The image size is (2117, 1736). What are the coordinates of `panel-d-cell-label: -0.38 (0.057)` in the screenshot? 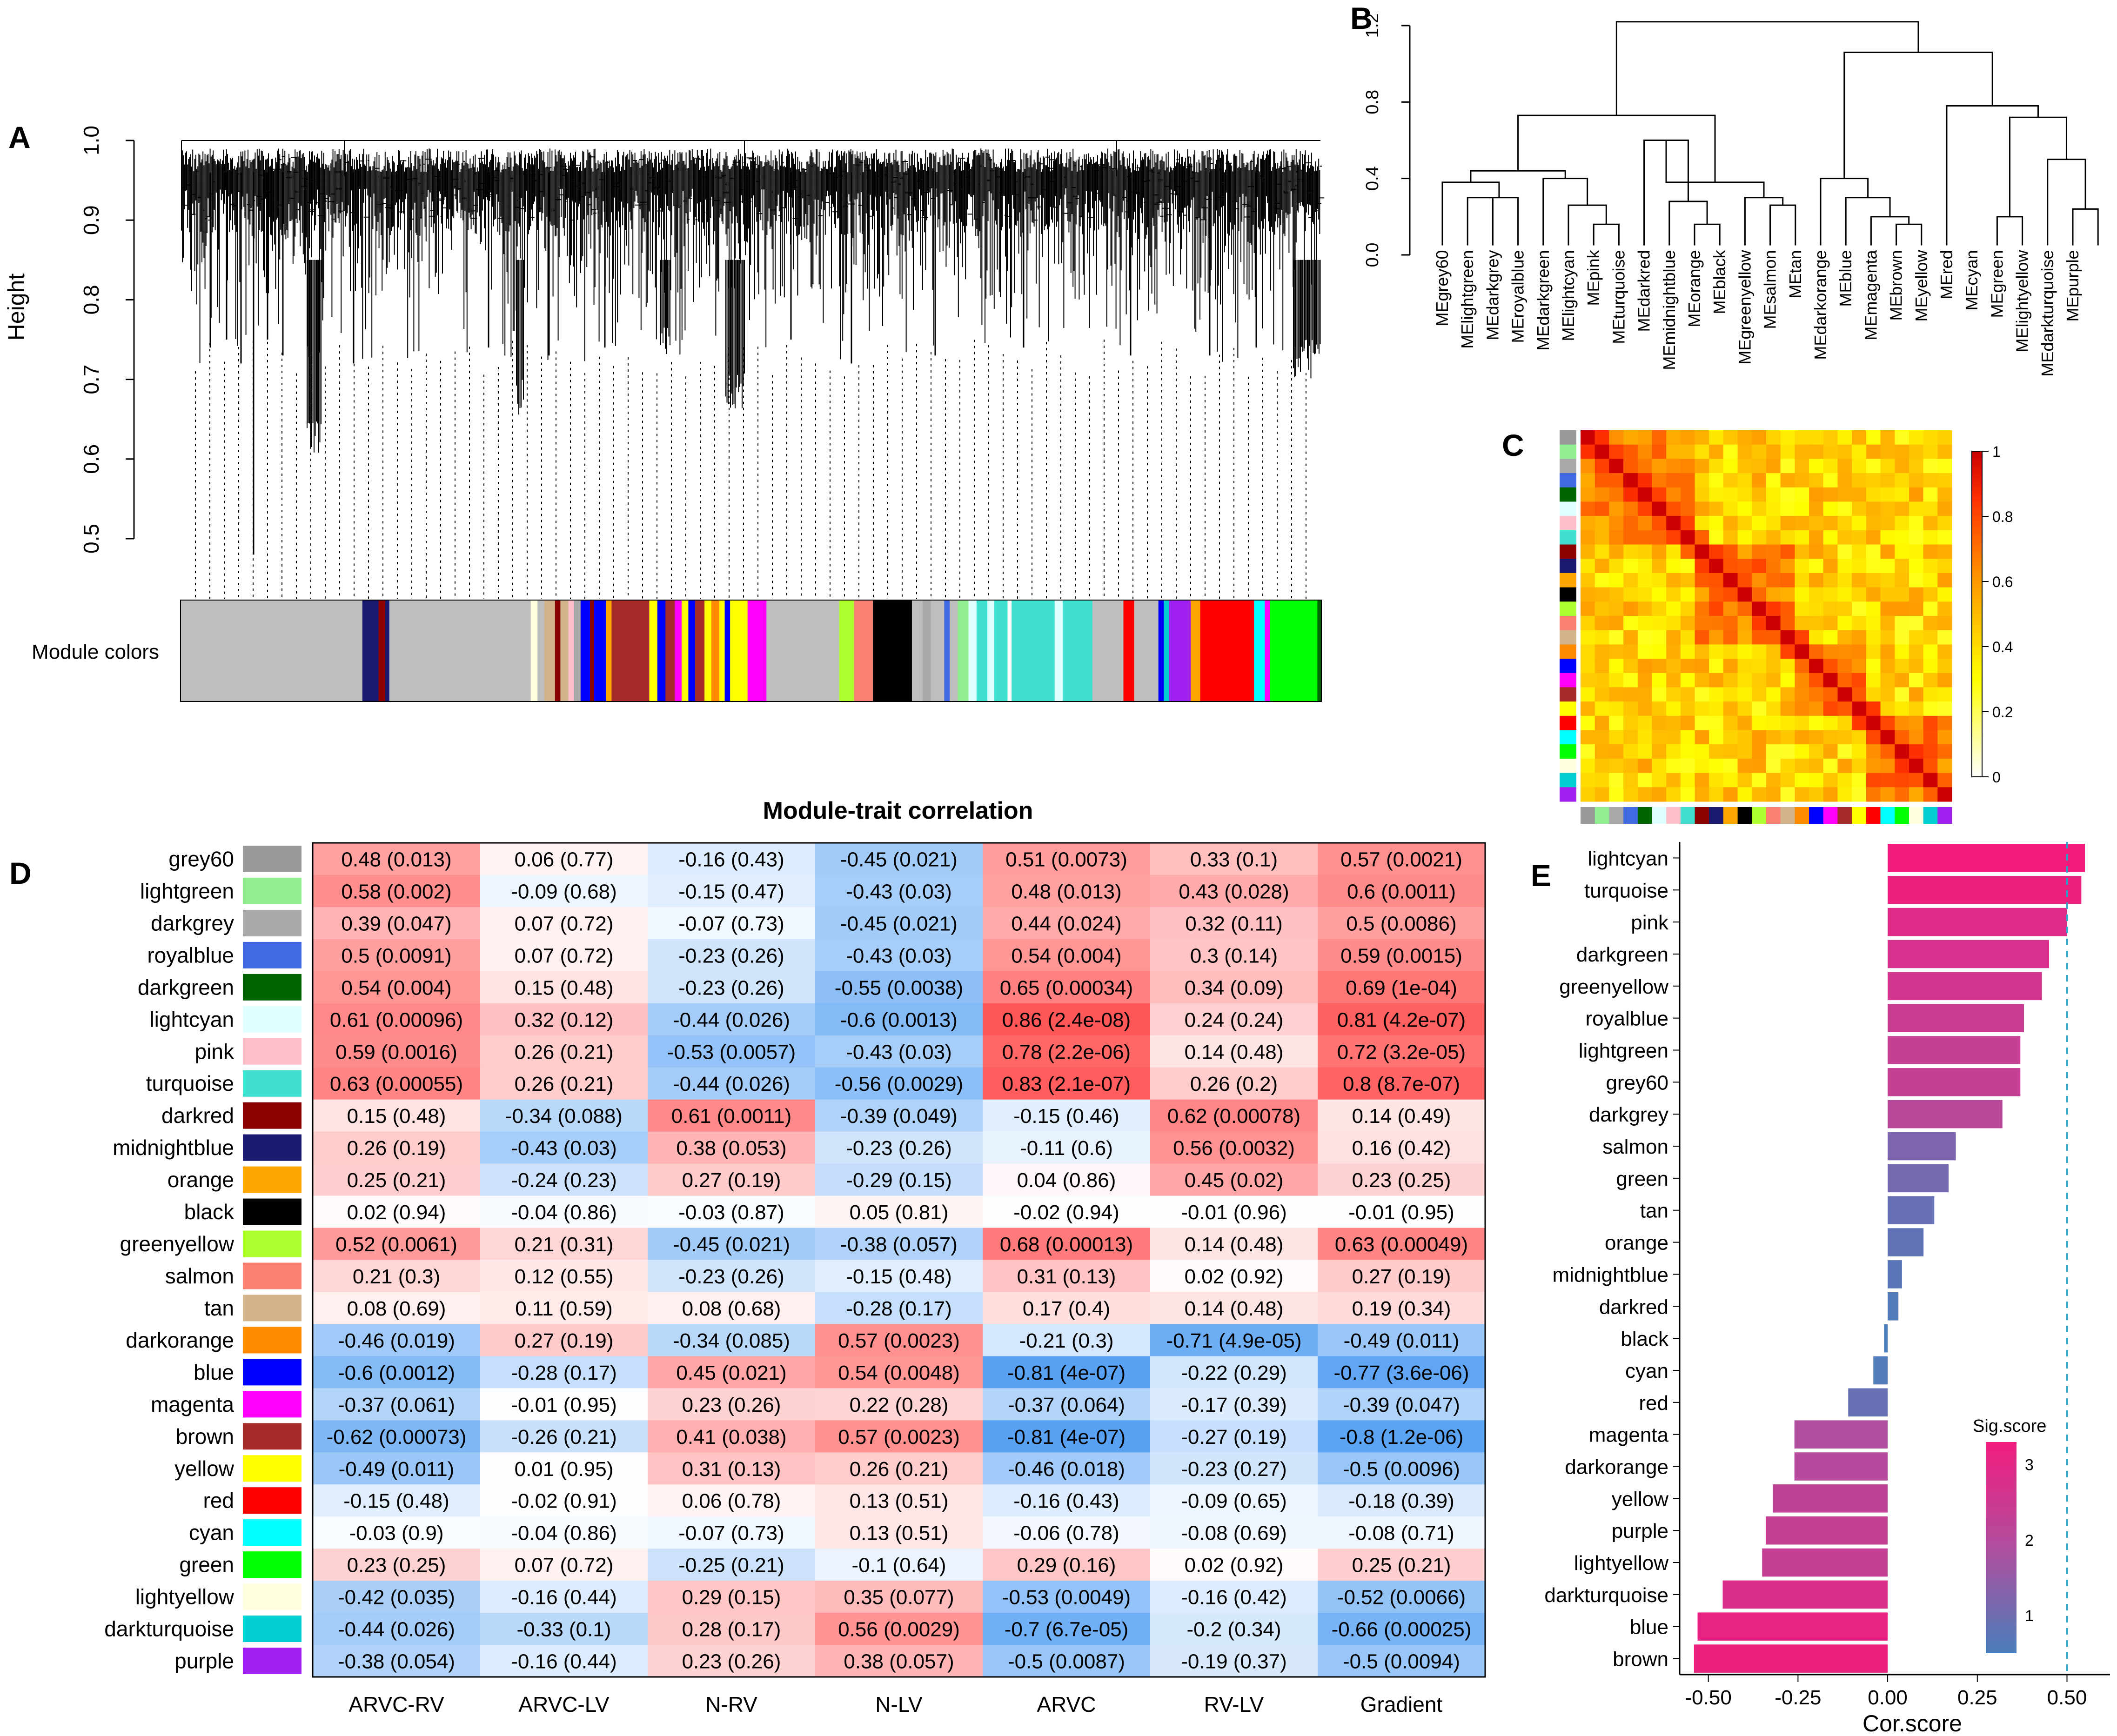 It's located at (899, 1245).